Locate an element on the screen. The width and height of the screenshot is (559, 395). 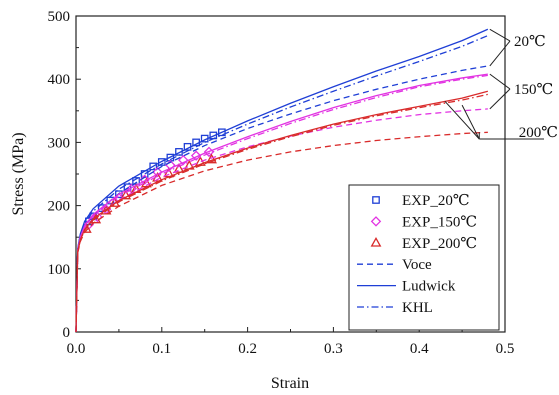
temp-label-200: 200℃ is located at coordinates (538, 133).